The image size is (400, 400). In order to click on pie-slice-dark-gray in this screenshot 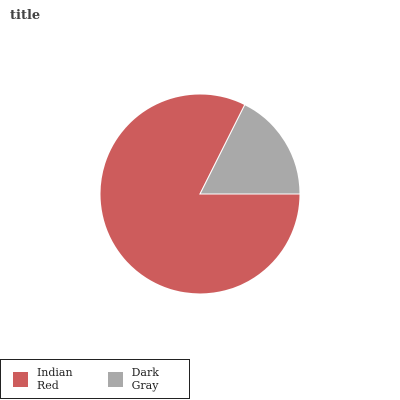, I will do `click(250, 149)`.